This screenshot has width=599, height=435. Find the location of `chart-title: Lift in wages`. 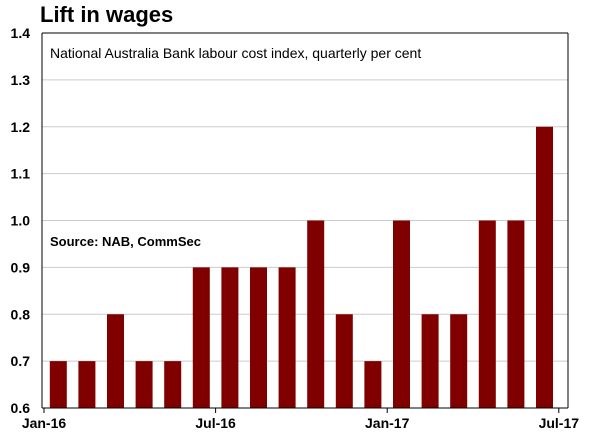

chart-title: Lift in wages is located at coordinates (107, 14).